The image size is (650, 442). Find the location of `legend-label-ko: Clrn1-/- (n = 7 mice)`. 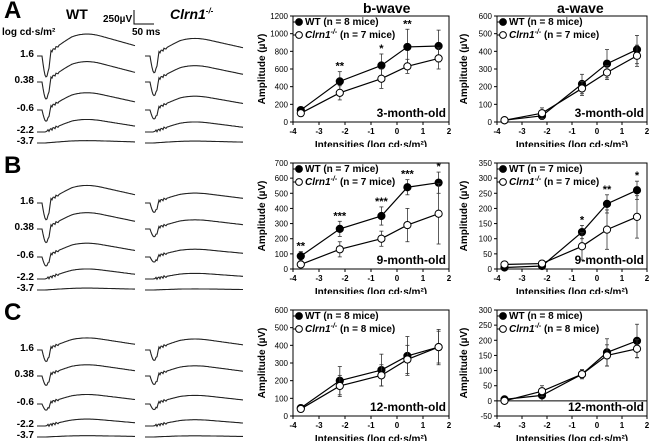

legend-label-ko: Clrn1-/- (n = 7 mice) is located at coordinates (554, 182).